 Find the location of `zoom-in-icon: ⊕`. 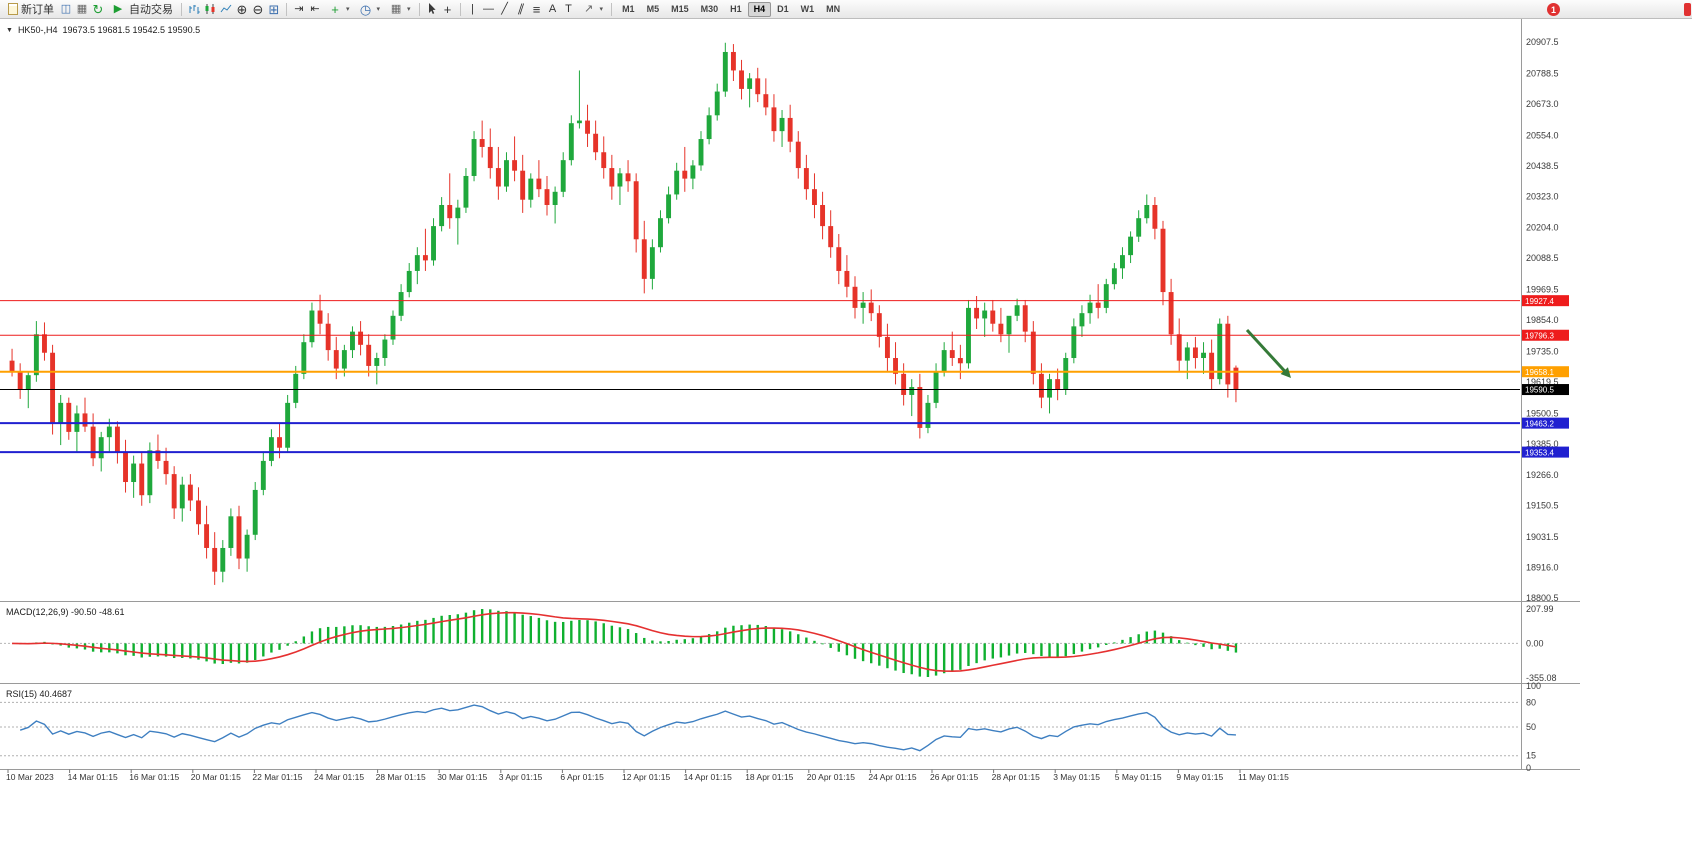

zoom-in-icon: ⊕ is located at coordinates (242, 9).